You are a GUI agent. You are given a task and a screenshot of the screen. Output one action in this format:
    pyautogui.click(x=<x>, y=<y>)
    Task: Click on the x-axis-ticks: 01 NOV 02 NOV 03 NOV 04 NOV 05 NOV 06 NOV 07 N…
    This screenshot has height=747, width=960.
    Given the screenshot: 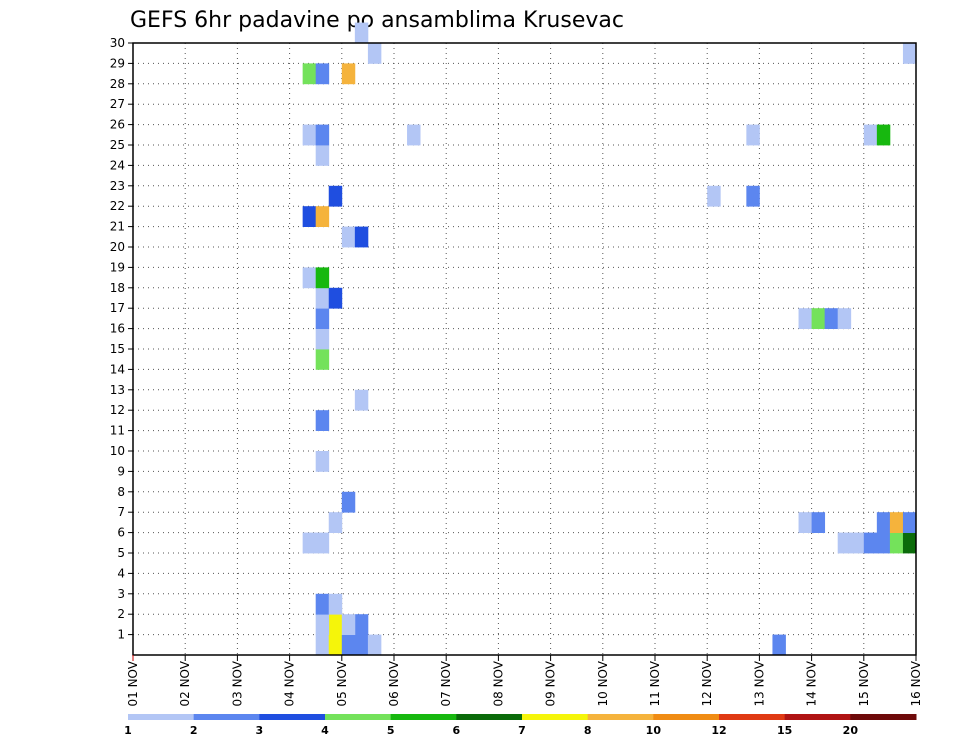 What is the action you would take?
    pyautogui.click(x=524, y=681)
    